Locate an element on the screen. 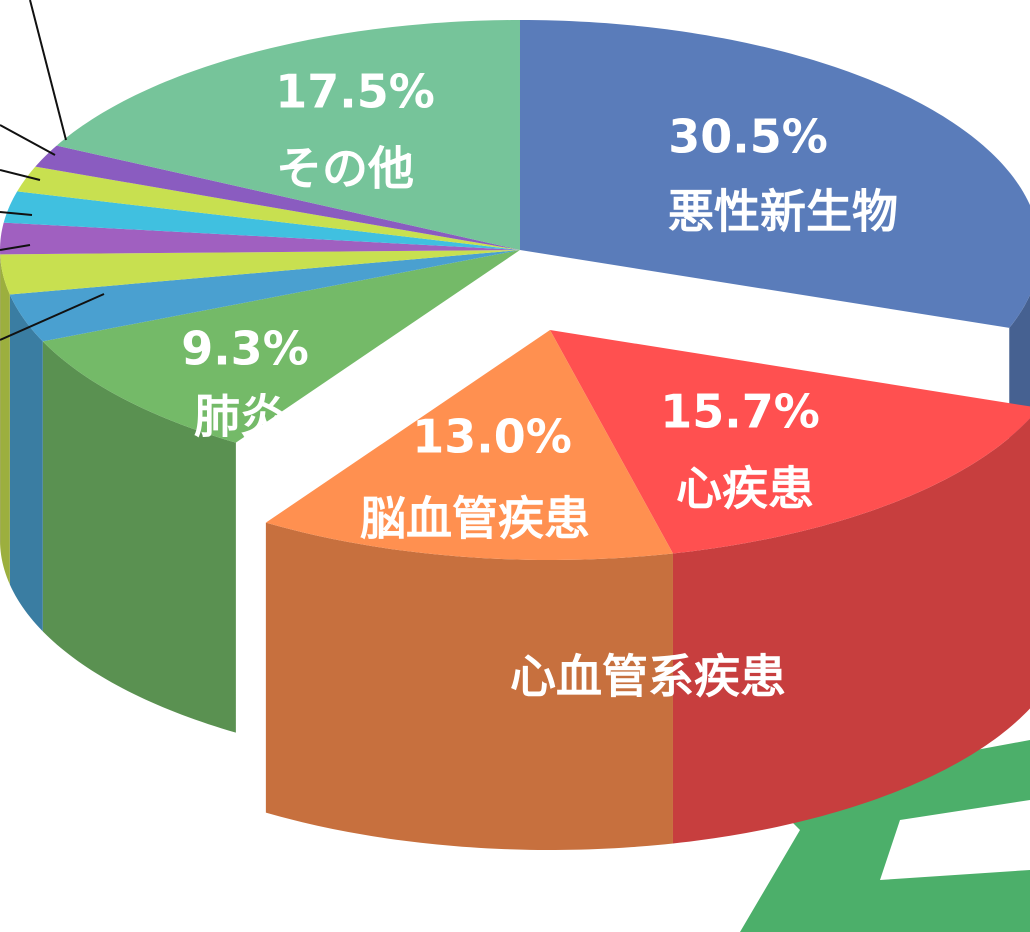 The width and height of the screenshot is (1030, 932). value-label: 30.5% is located at coordinates (748, 137).